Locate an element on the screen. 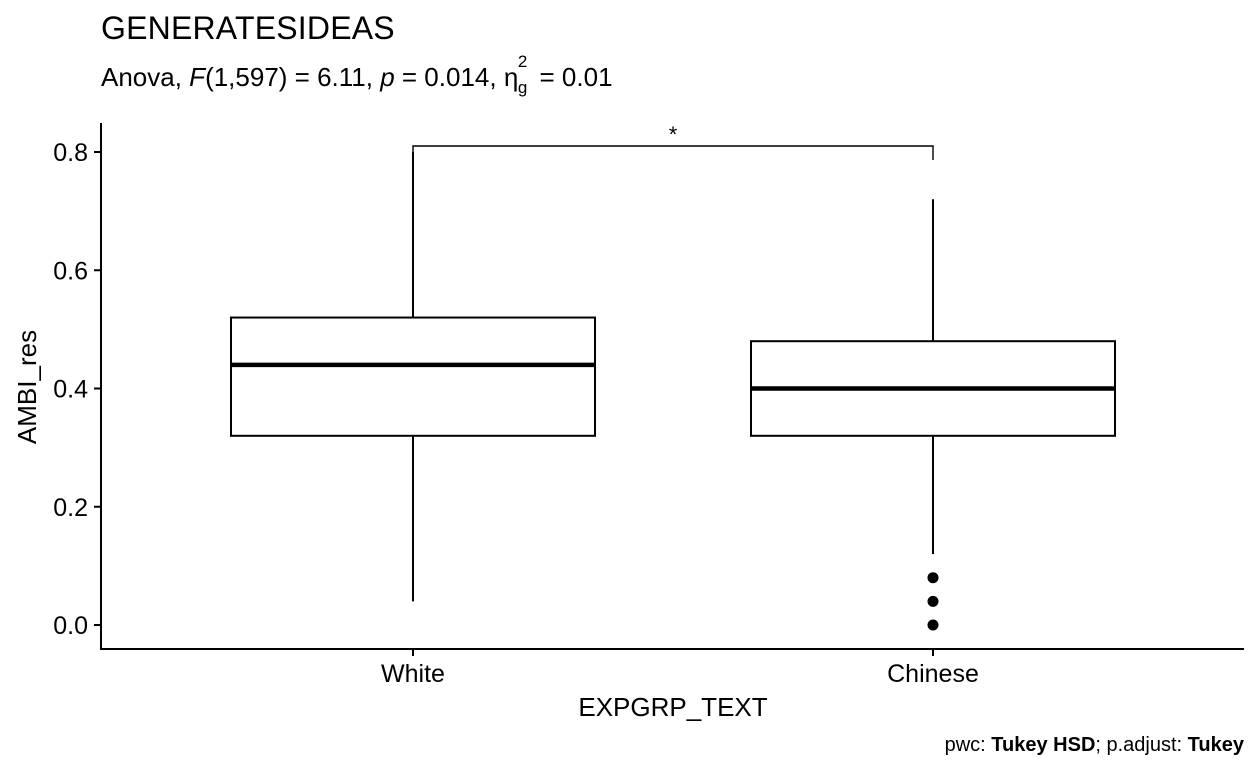 Image resolution: width=1259 pixels, height=778 pixels. y-axis-title: AMBI_res is located at coordinates (27, 387).